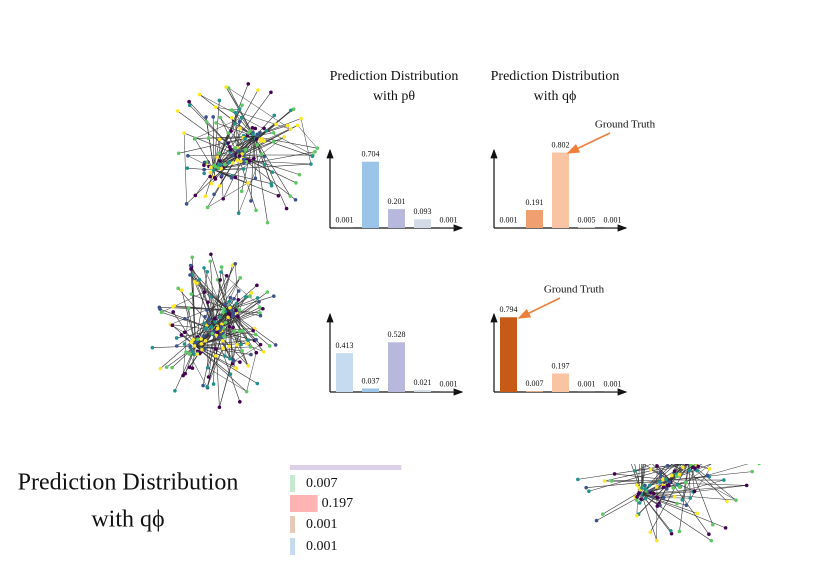 This screenshot has width=831, height=562. What do you see at coordinates (587, 219) in the screenshot?
I see `value-label: 0.005` at bounding box center [587, 219].